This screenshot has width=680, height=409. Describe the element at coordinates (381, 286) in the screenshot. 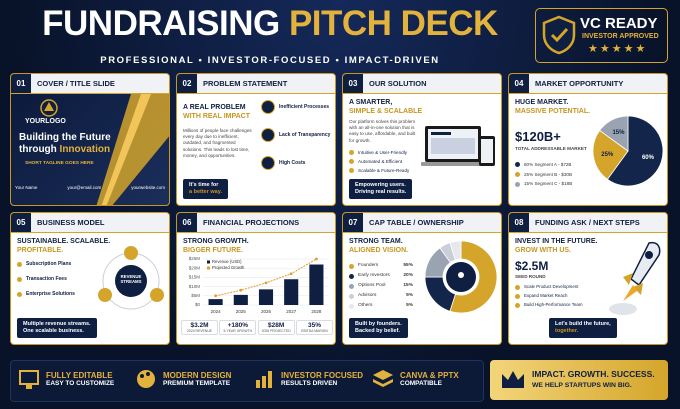

I see `legend-item: Options Pool 15%` at that location.